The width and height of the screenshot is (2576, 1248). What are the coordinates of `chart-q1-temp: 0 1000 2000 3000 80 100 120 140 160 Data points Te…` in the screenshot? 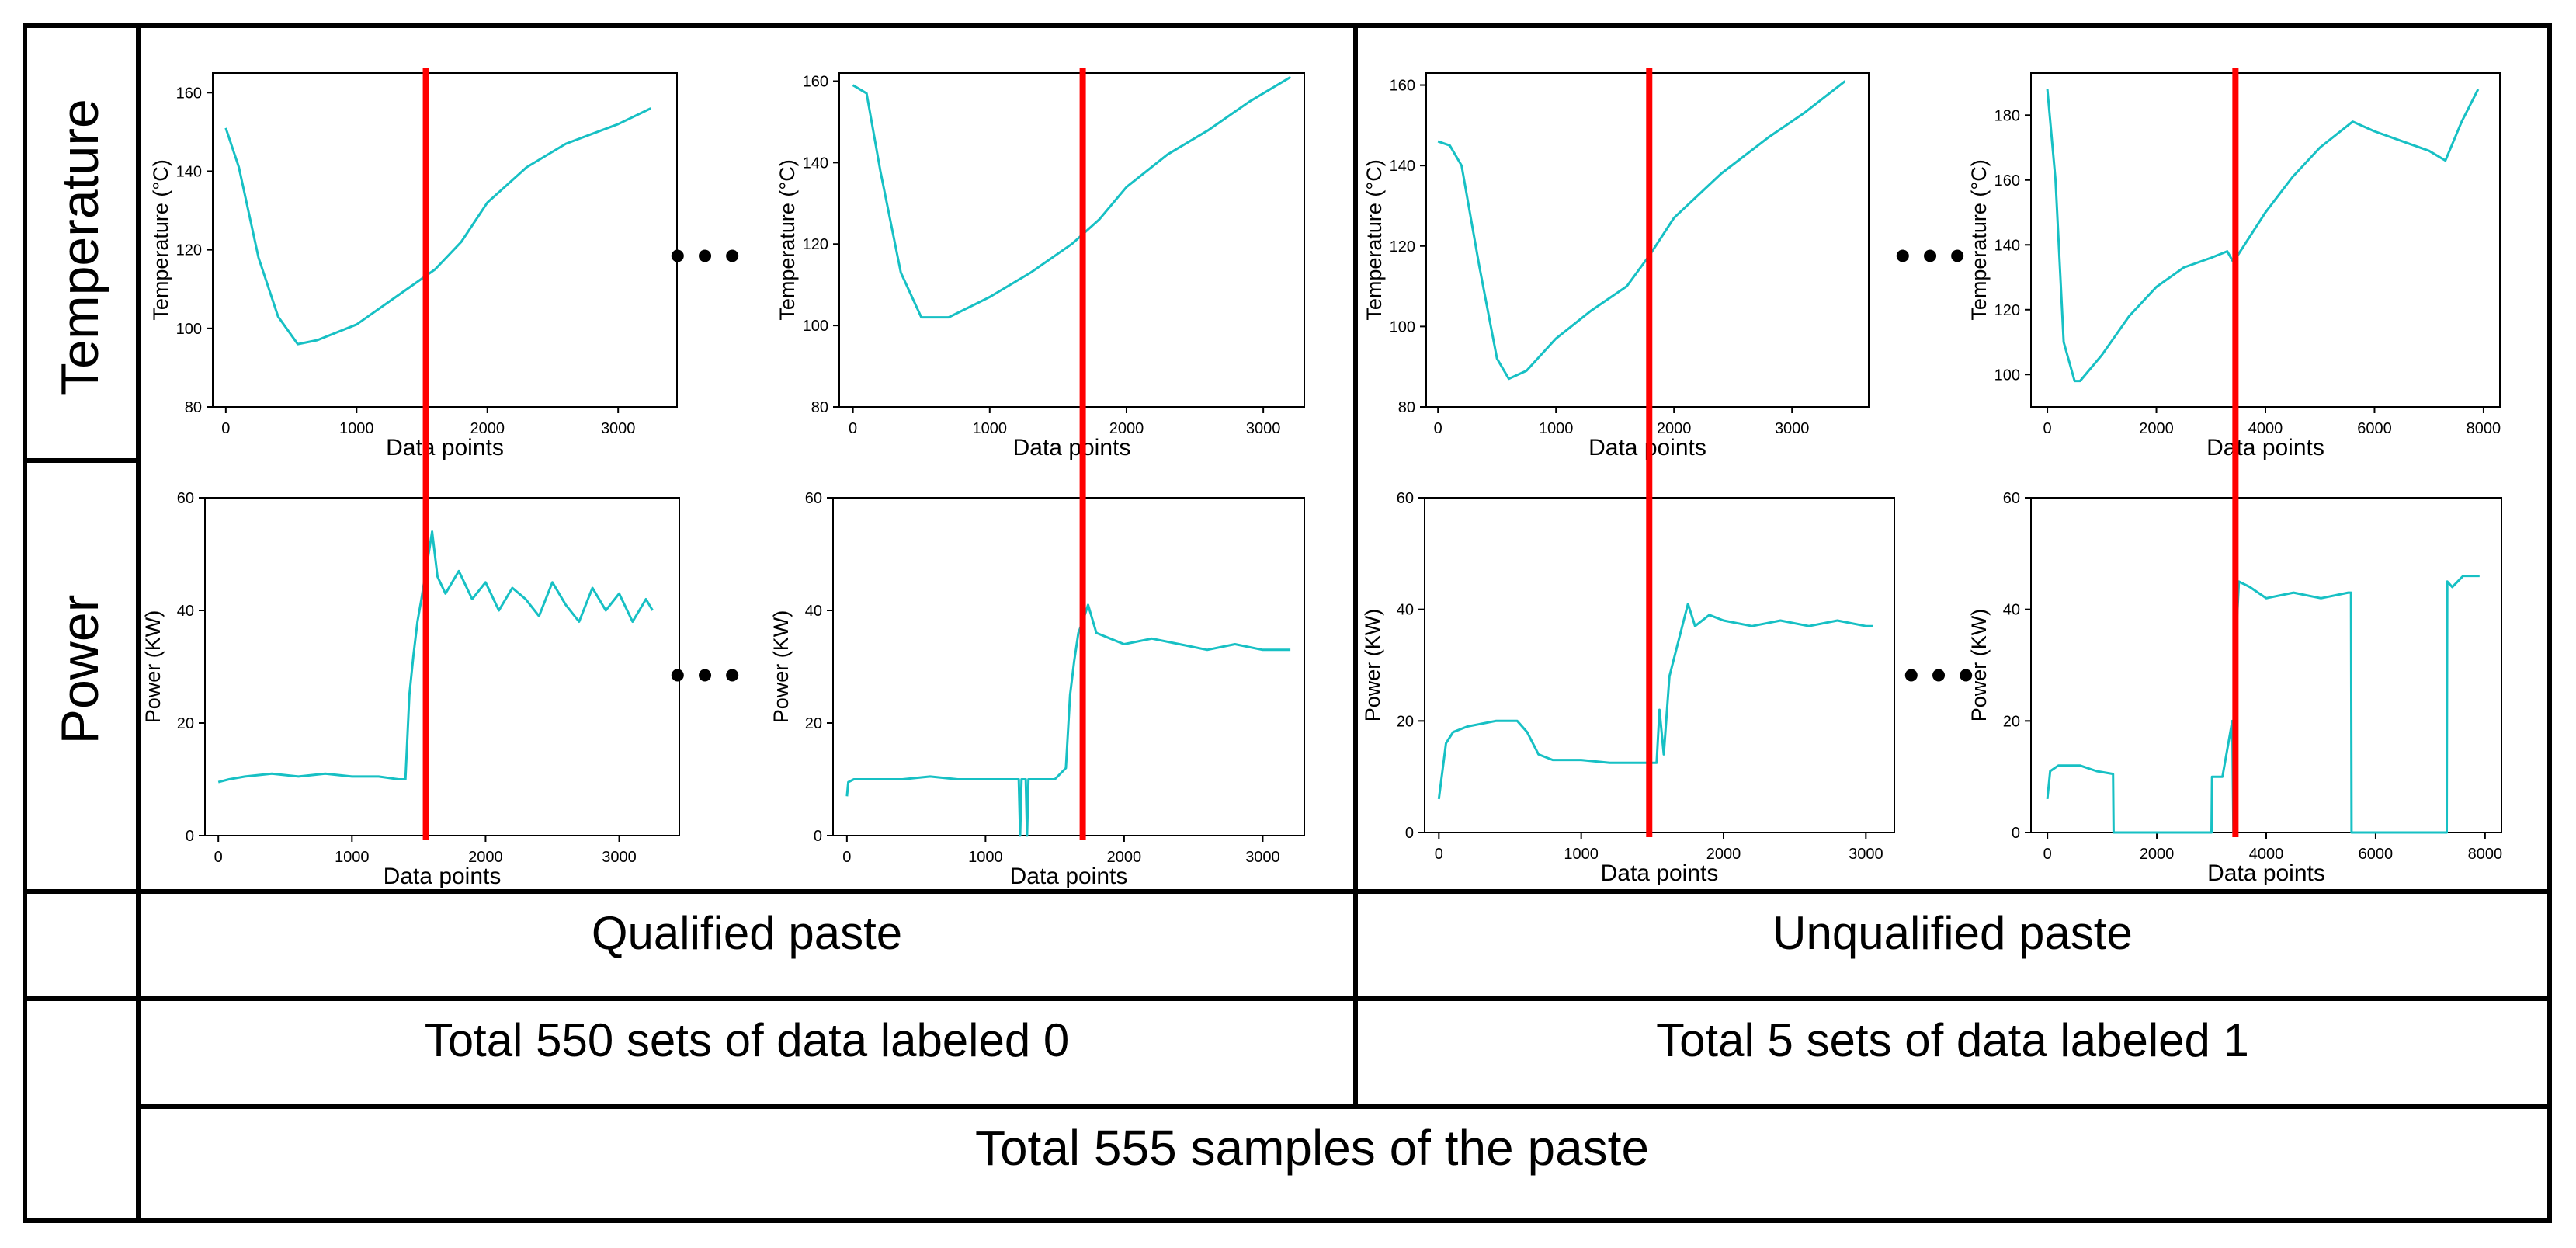 It's located at (413, 266).